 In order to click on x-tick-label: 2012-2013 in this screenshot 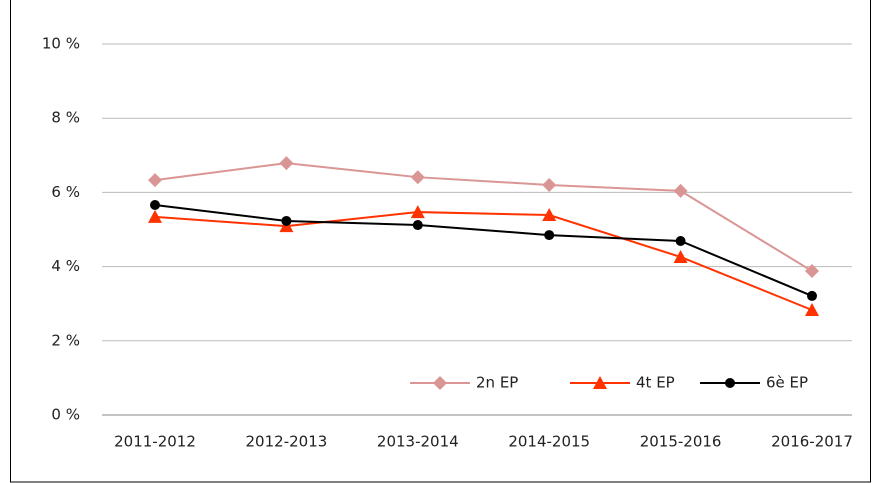, I will do `click(287, 442)`.